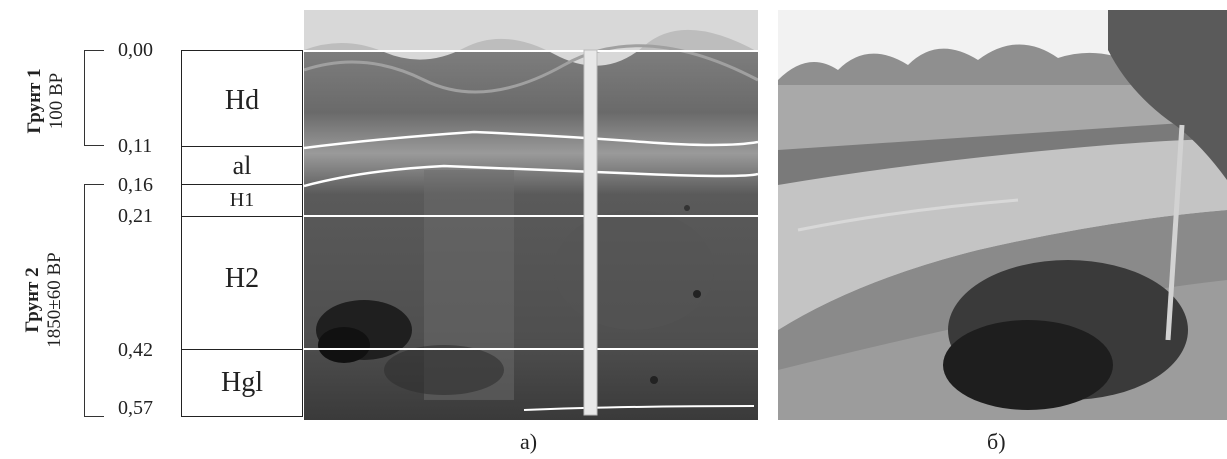 The height and width of the screenshot is (459, 1227). I want to click on ground-1-age: 100 BP, so click(56, 101).